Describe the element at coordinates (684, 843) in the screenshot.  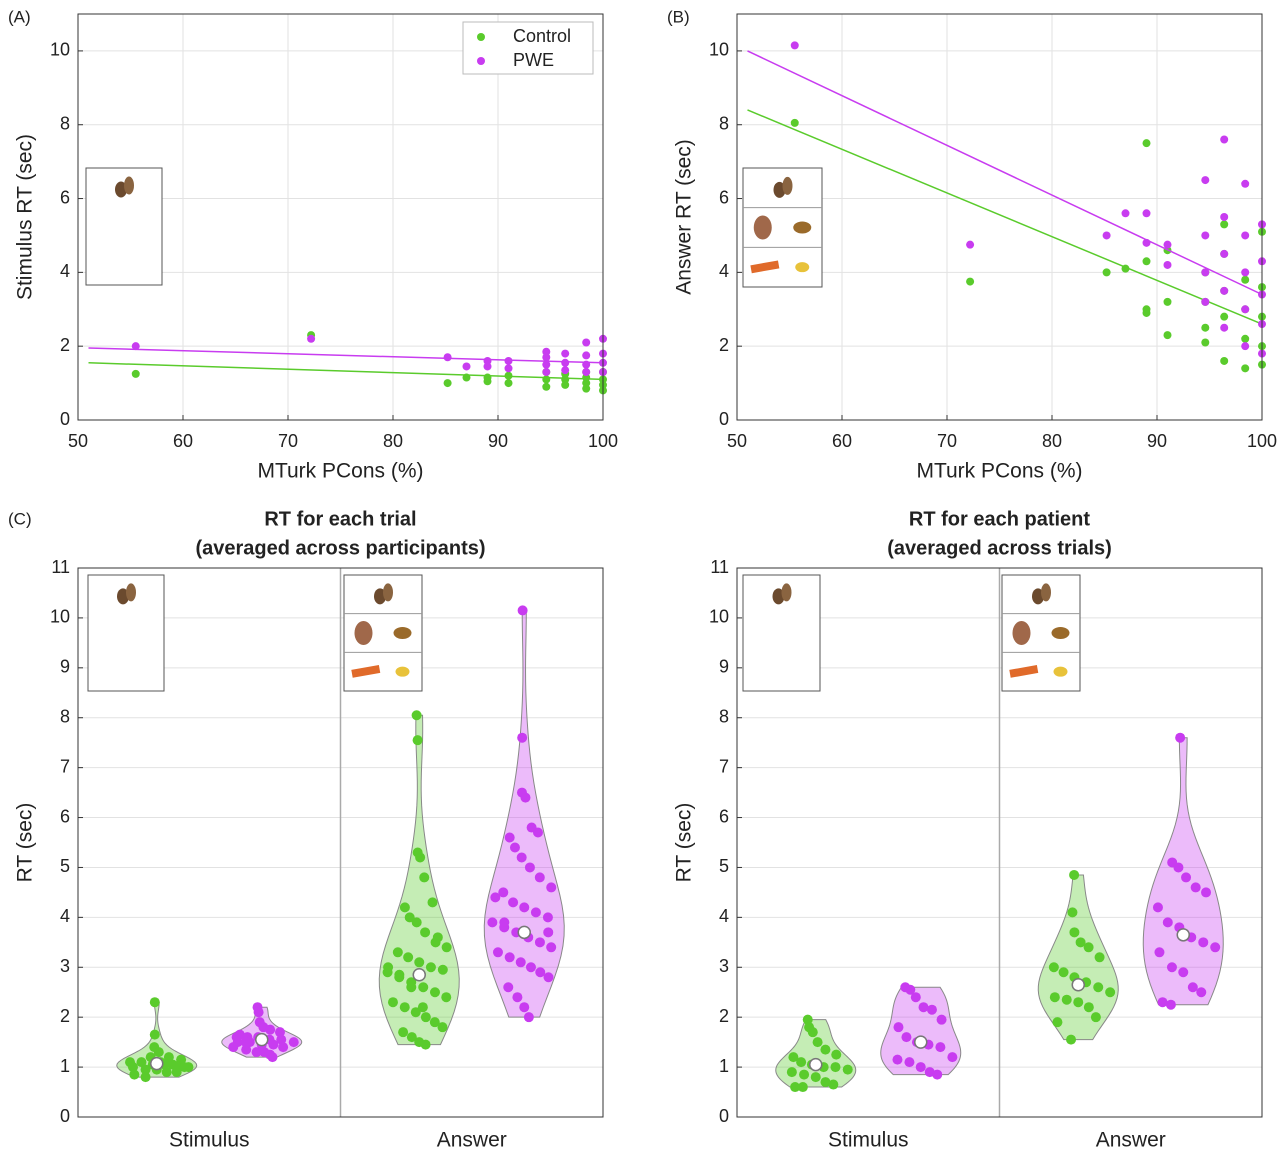
I see `y-axis-label: RT (sec)` at that location.